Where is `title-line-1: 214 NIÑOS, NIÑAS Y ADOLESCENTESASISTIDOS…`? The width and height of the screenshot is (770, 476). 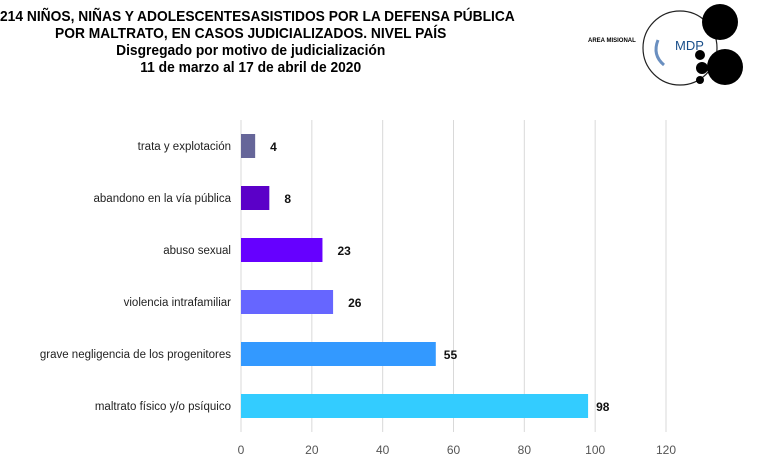 title-line-1: 214 NIÑOS, NIÑAS Y ADOLESCENTESASISTIDOS… is located at coordinates (257, 16).